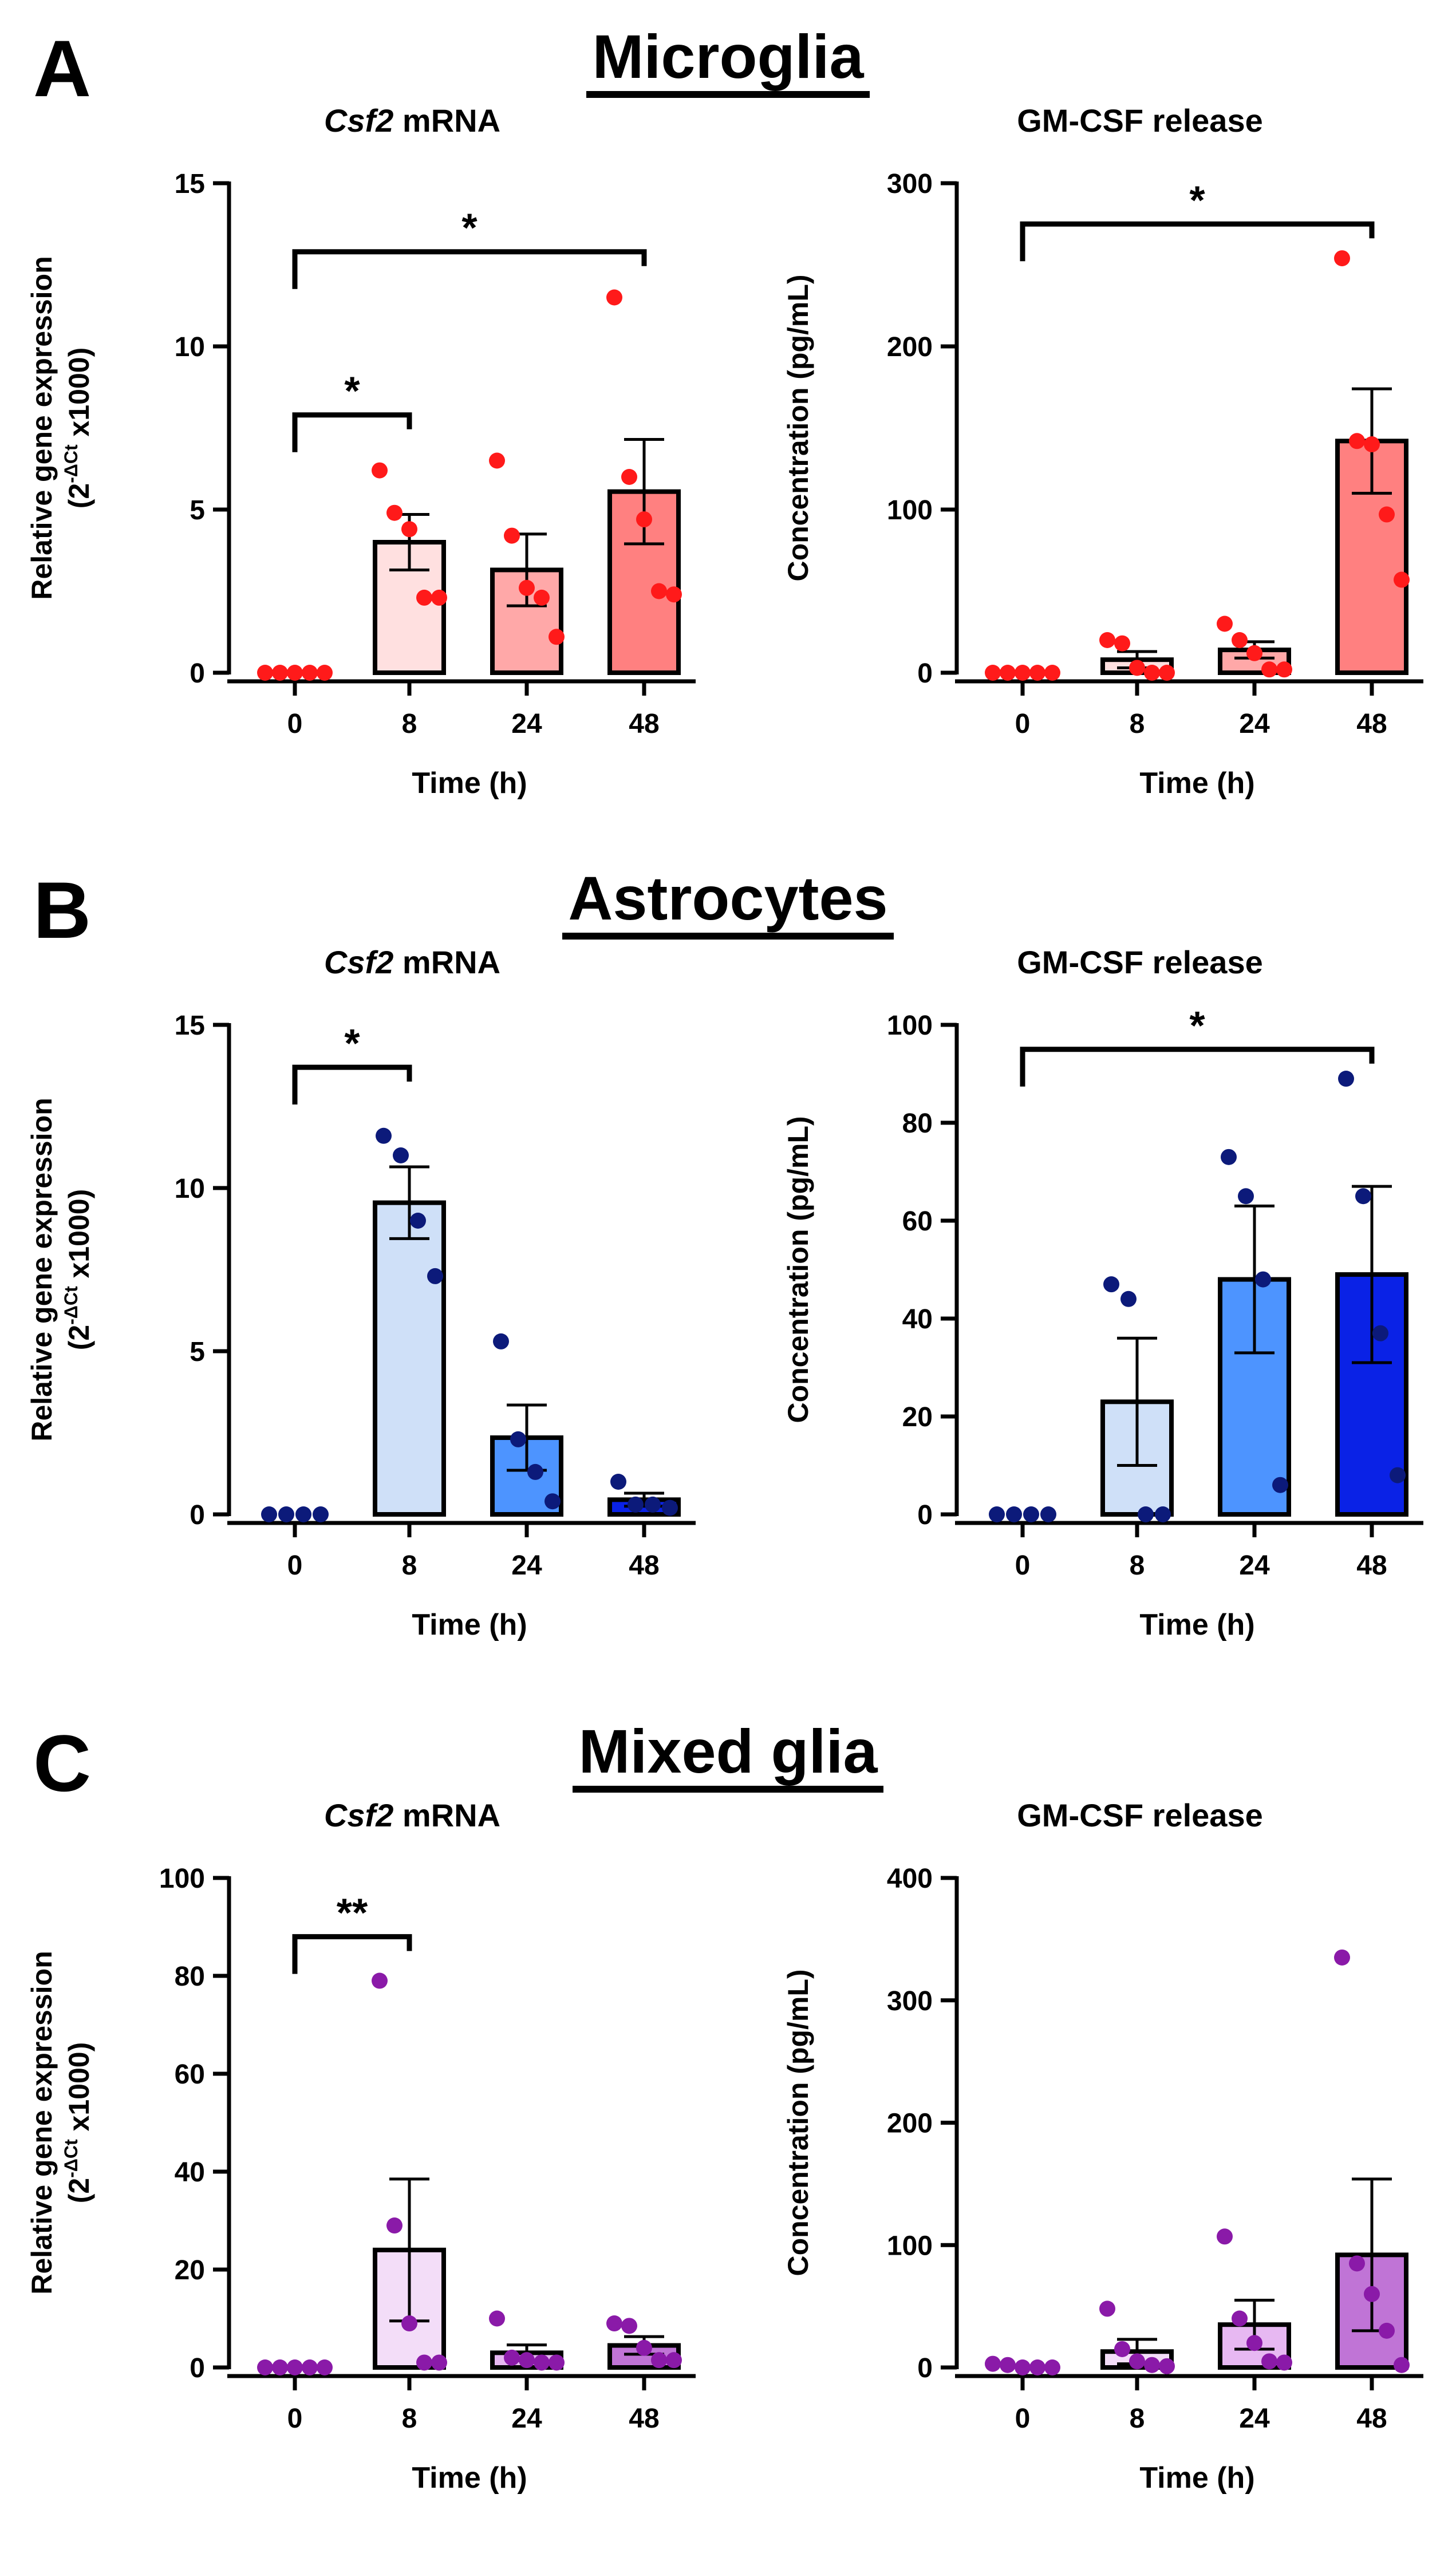 This screenshot has width=1456, height=2569. I want to click on y-axis-label-units: (2-ΔCt x1000), so click(78, 428).